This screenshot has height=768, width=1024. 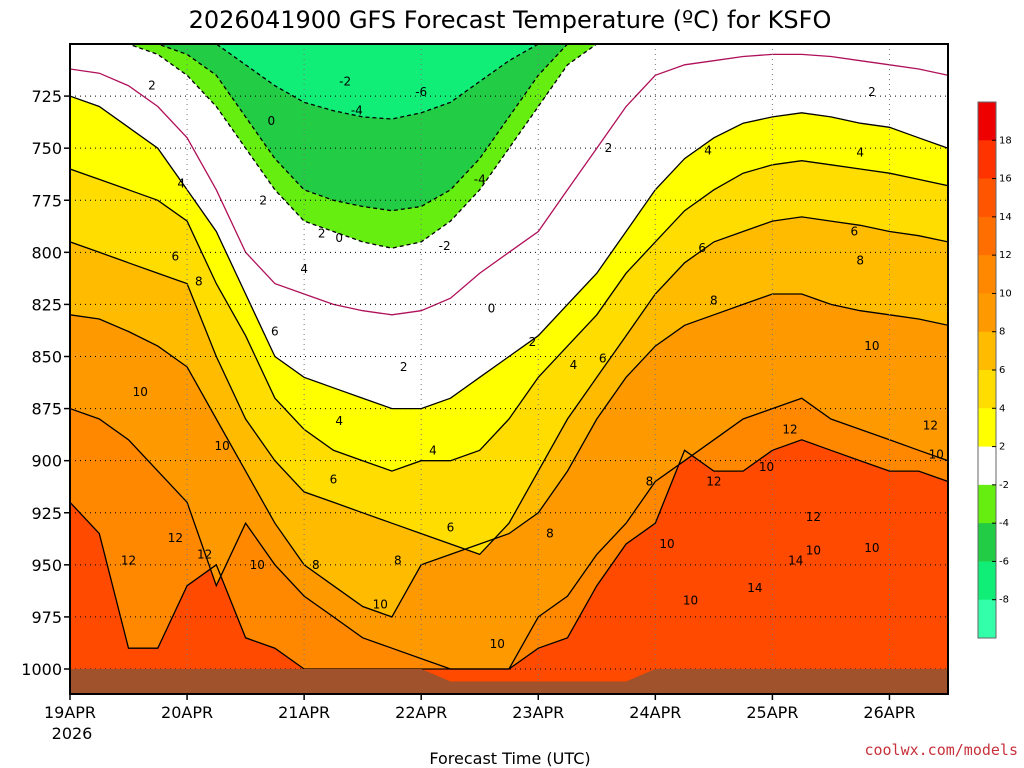 I want to click on y-tick-label: 800, so click(x=46, y=252).